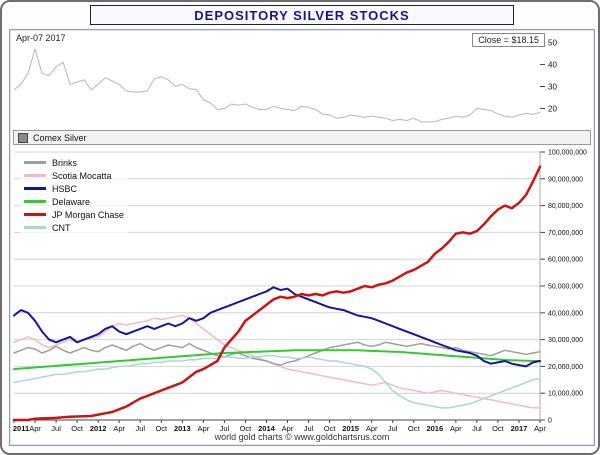 The height and width of the screenshot is (455, 600). What do you see at coordinates (565, 367) in the screenshot?
I see `main-y-tick-label: 20,000,000` at bounding box center [565, 367].